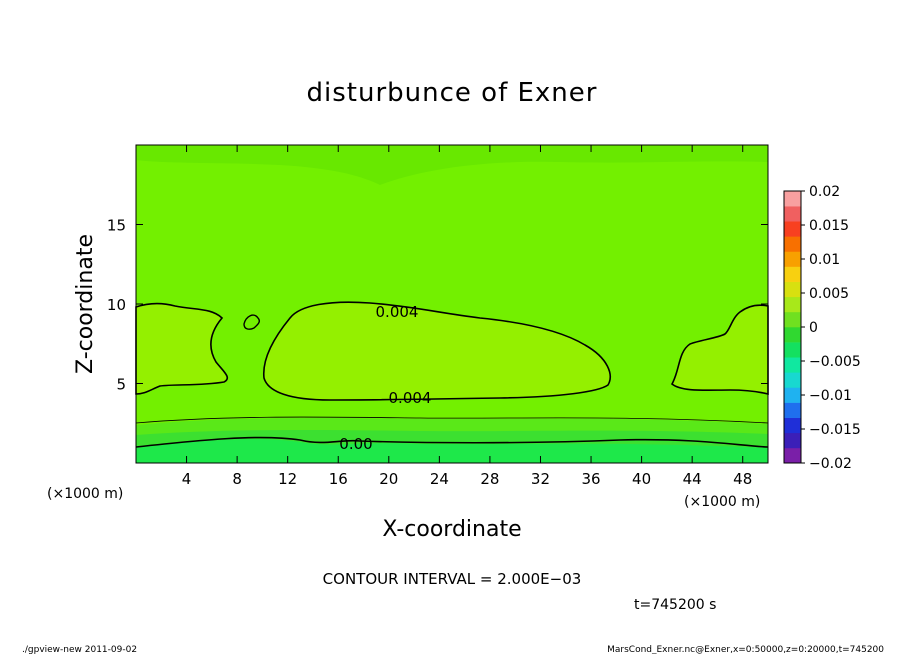 This screenshot has height=654, width=904. What do you see at coordinates (829, 226) in the screenshot?
I see `colorbar-tick-label: 0.015` at bounding box center [829, 226].